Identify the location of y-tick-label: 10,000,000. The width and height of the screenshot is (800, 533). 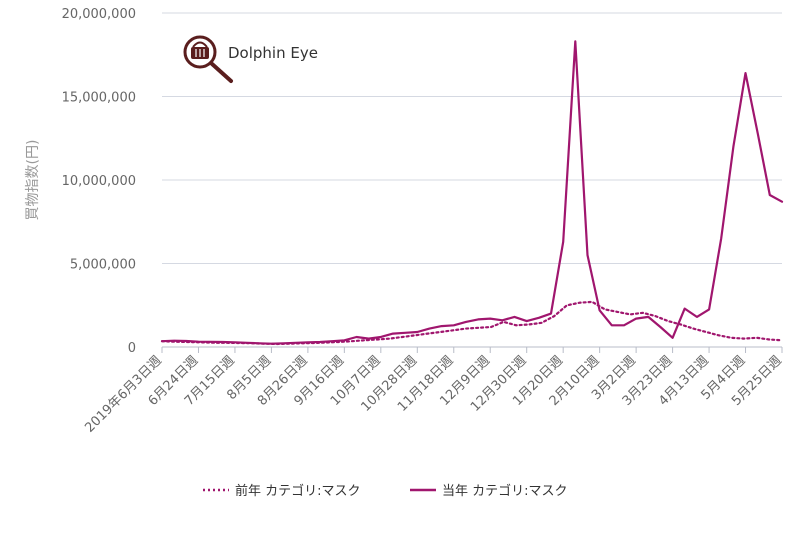
(99, 181).